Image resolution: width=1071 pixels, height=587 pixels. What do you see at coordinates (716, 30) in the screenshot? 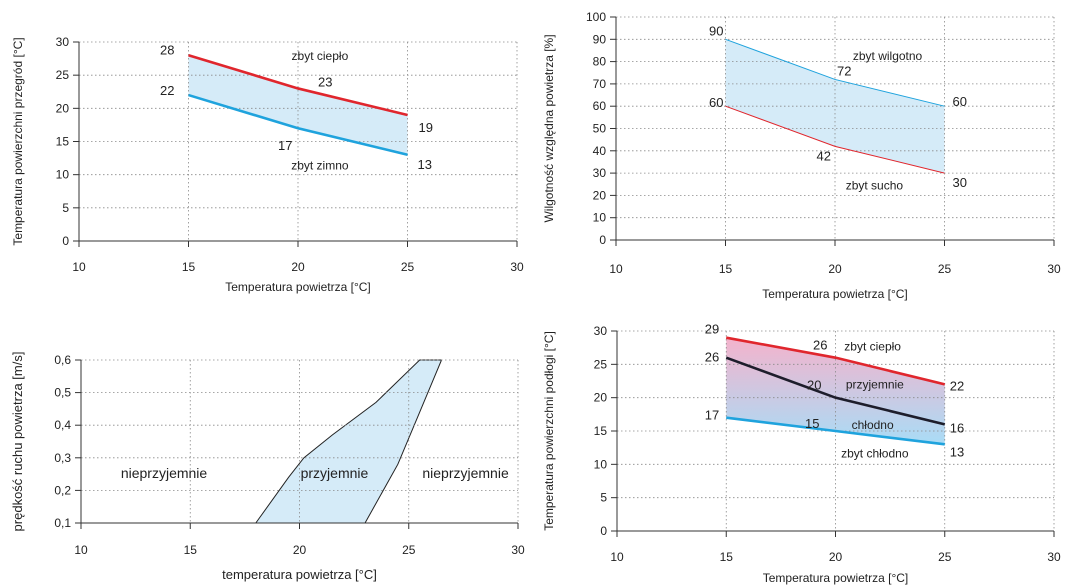
I see `data-label: 90` at bounding box center [716, 30].